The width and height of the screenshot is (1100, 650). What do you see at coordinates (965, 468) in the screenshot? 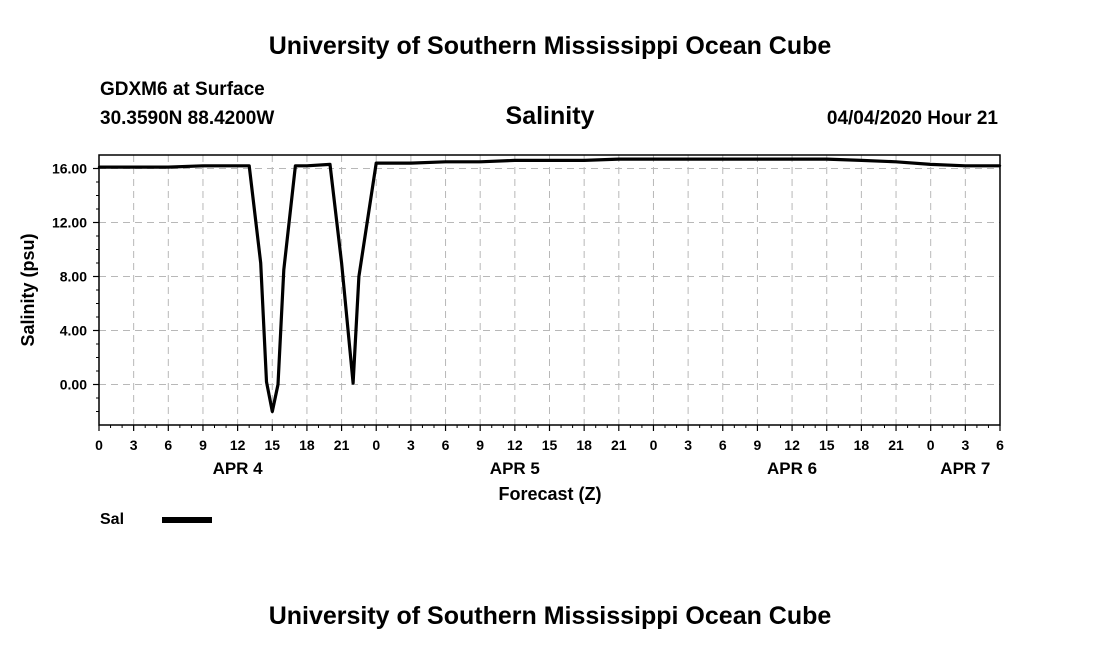
I see `day-label: APR 7` at bounding box center [965, 468].